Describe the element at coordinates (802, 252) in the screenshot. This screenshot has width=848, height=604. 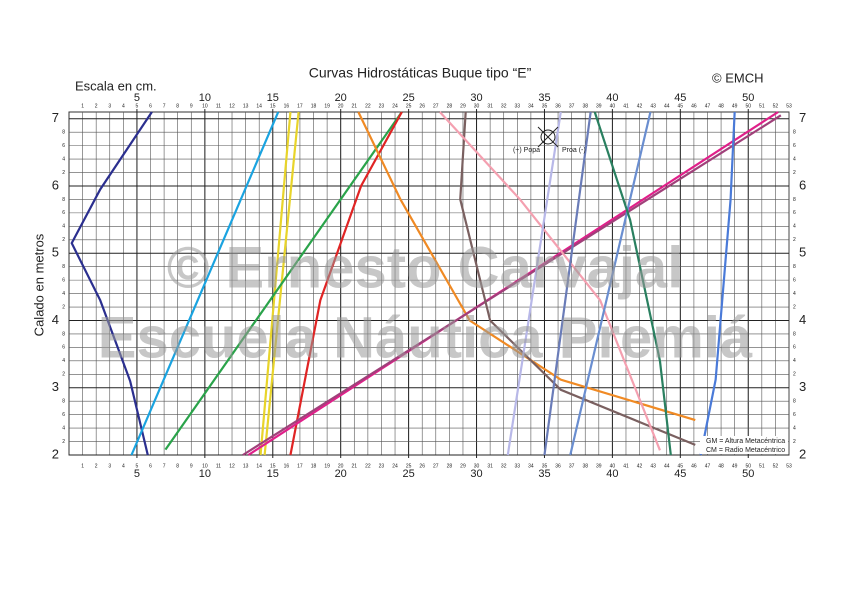
I see `y-tick-label: 5` at that location.